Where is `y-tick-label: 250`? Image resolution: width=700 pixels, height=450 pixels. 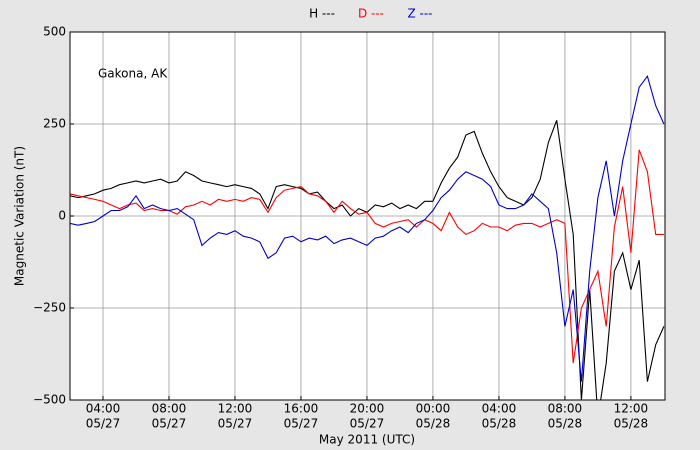 y-tick-label: 250 is located at coordinates (54, 124).